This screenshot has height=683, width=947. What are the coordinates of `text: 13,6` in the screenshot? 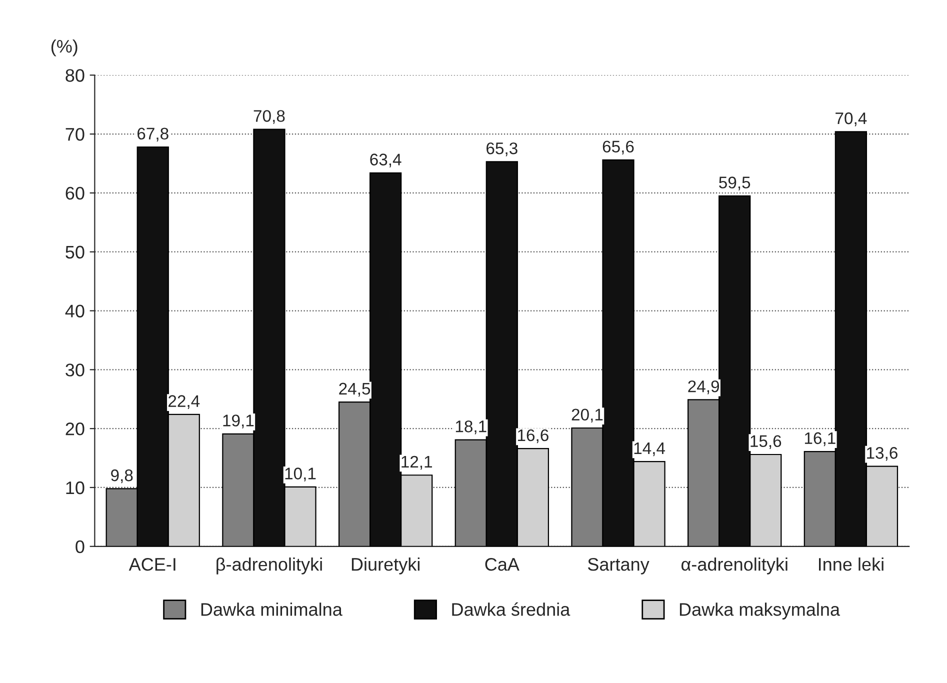 It's located at (882, 454).